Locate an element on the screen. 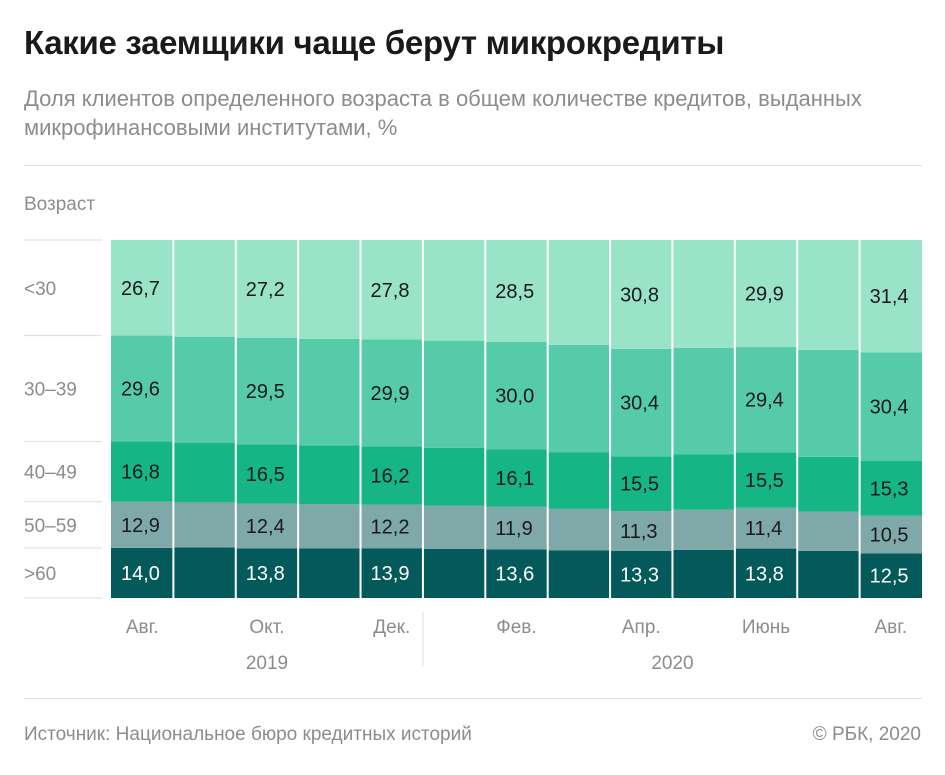 This screenshot has height=775, width=945. segment-value-label: 16,1 is located at coordinates (514, 479).